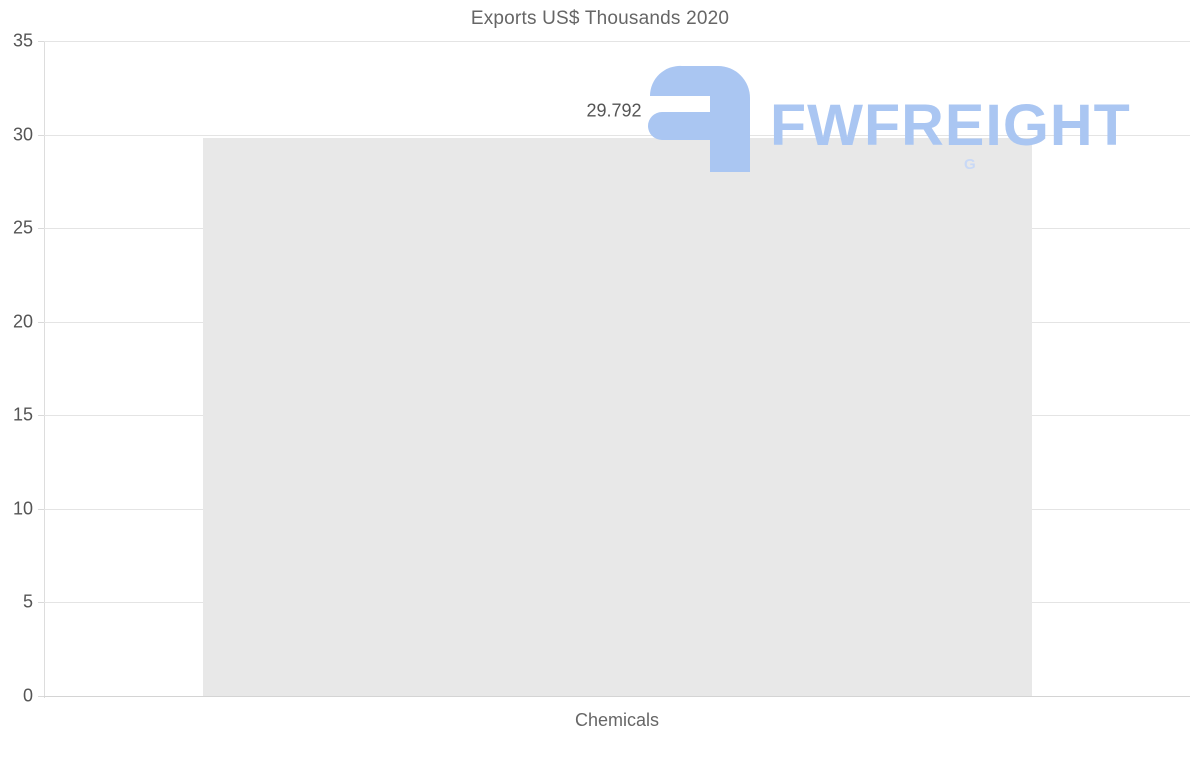  I want to click on y-axis-tick-label: 20, so click(22, 321).